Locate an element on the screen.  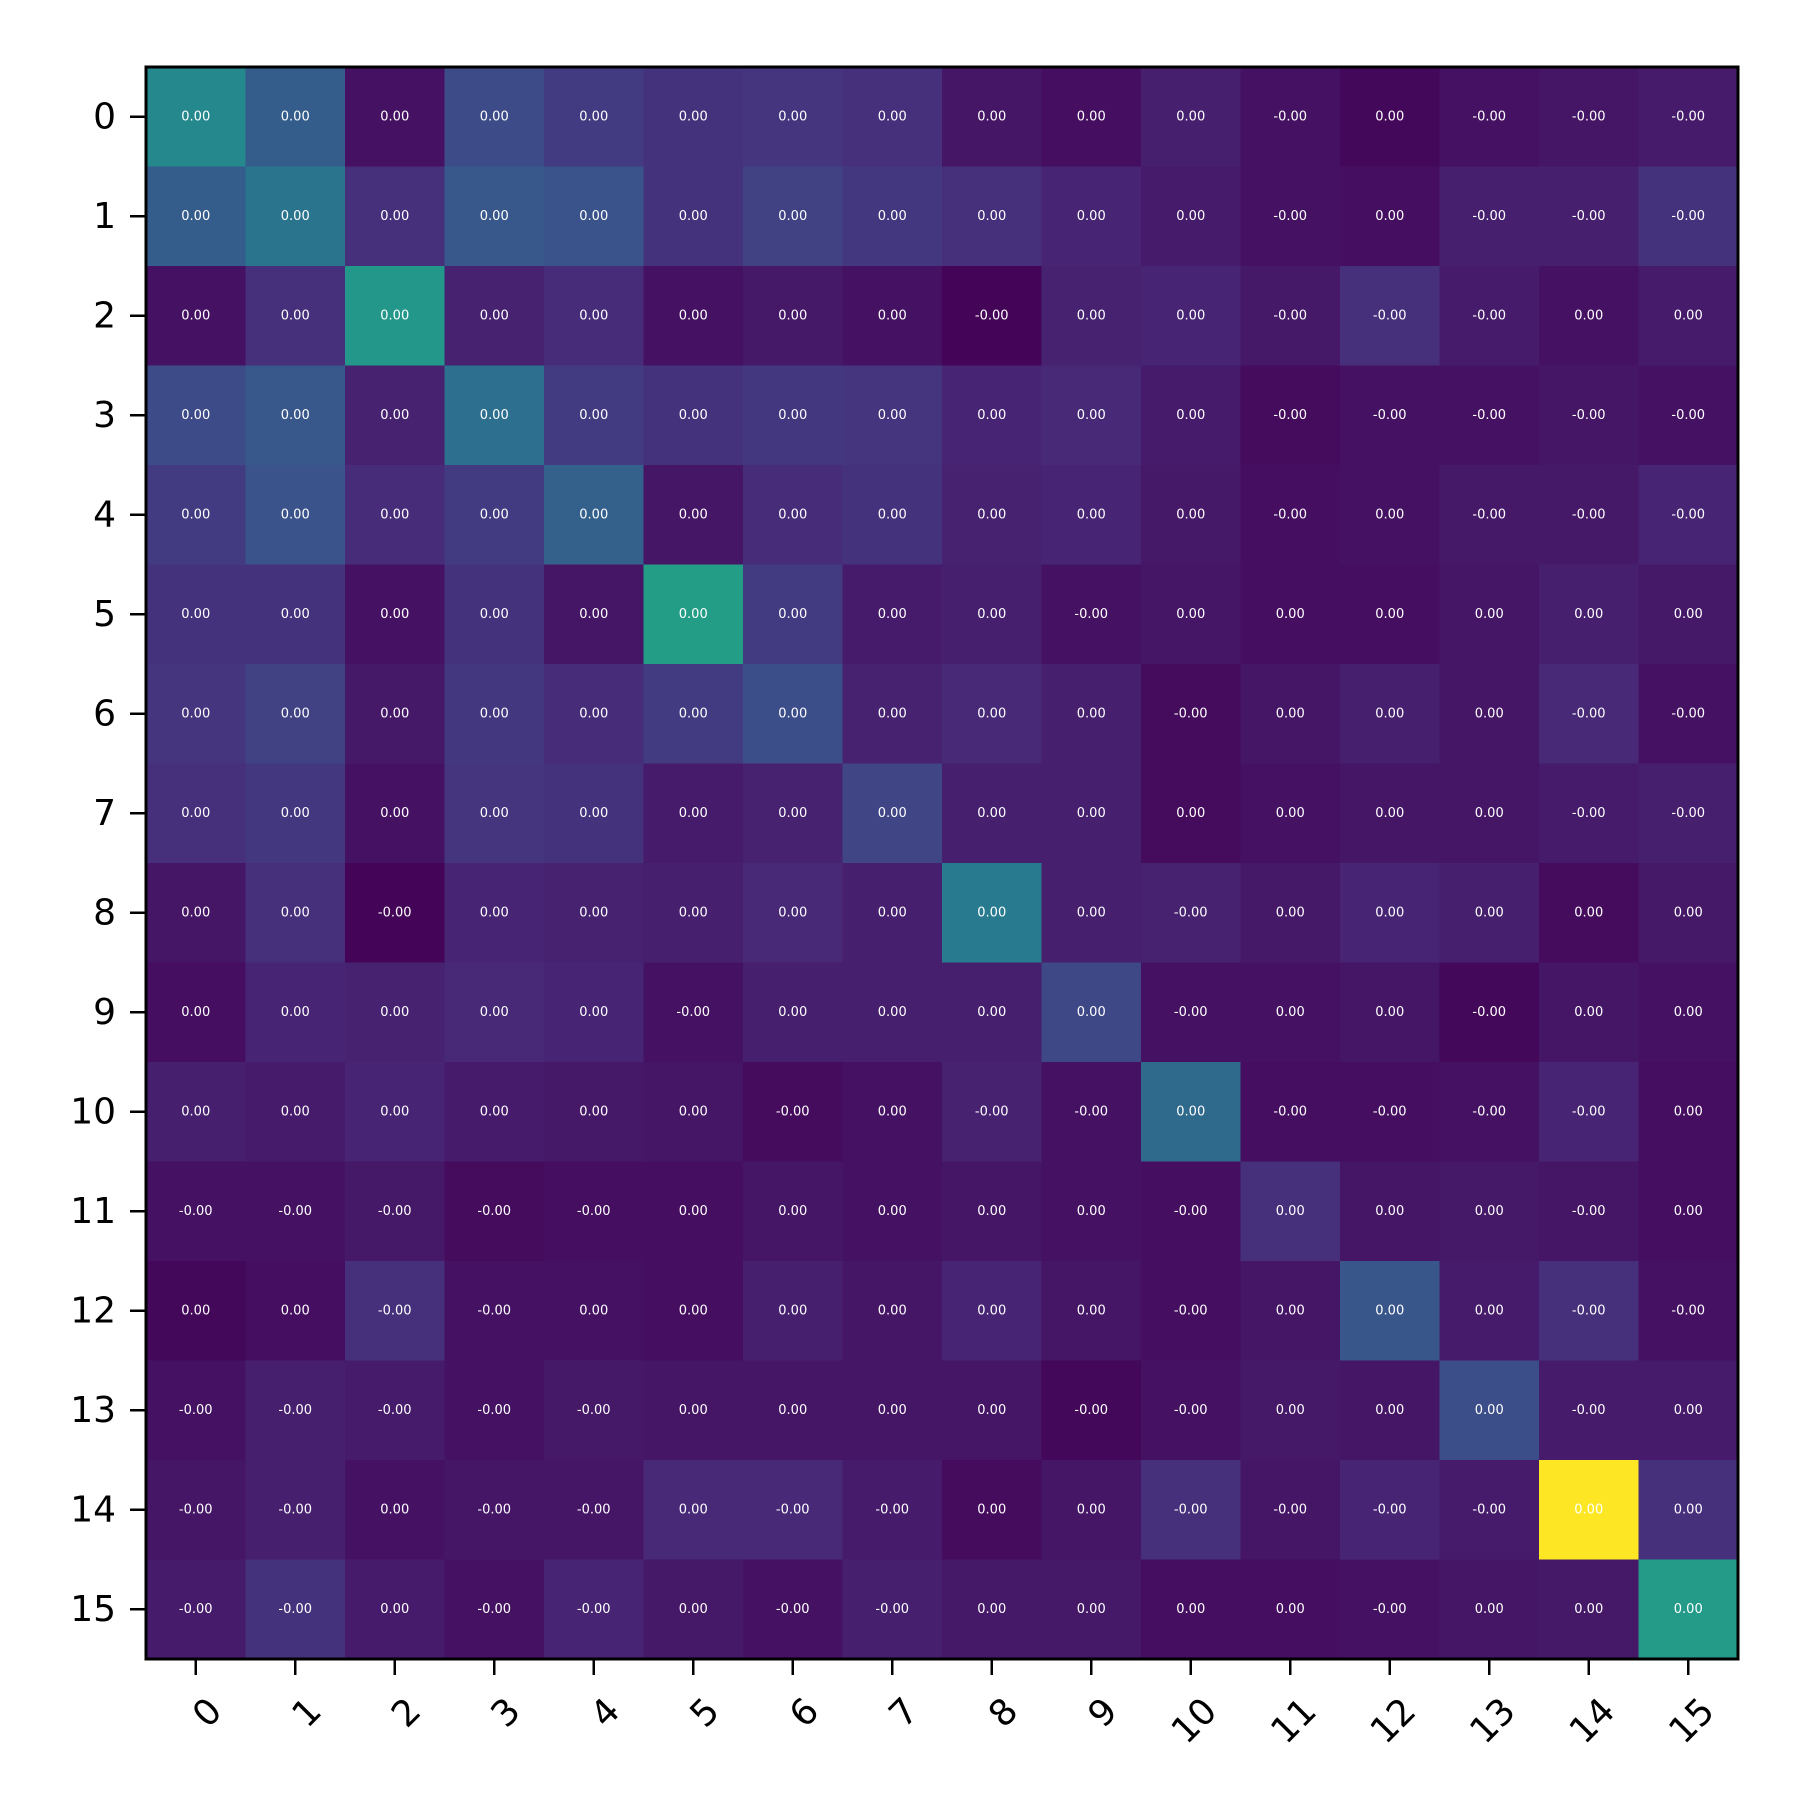
x-tick-label: 3 is located at coordinates (506, 1712).